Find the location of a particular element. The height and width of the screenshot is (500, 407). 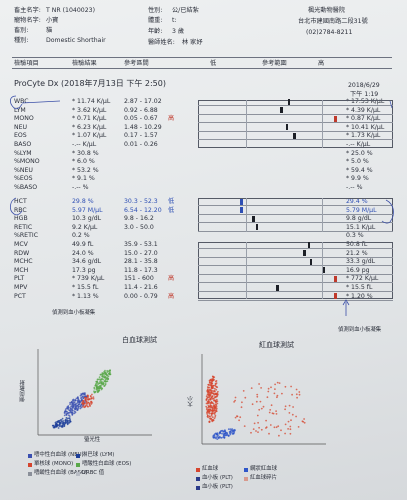

weight-label: 體重: is located at coordinates (155, 20).